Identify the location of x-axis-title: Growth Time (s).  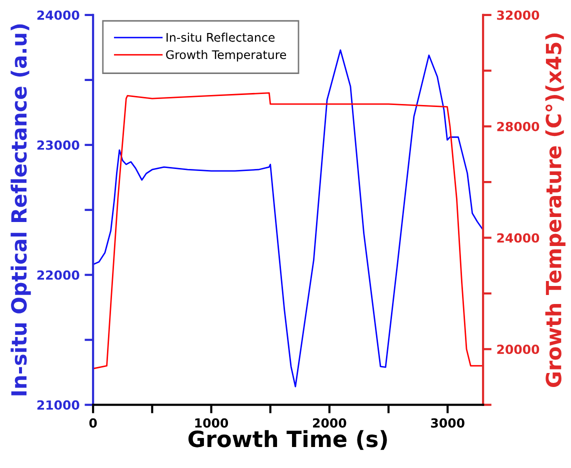
(287, 440).